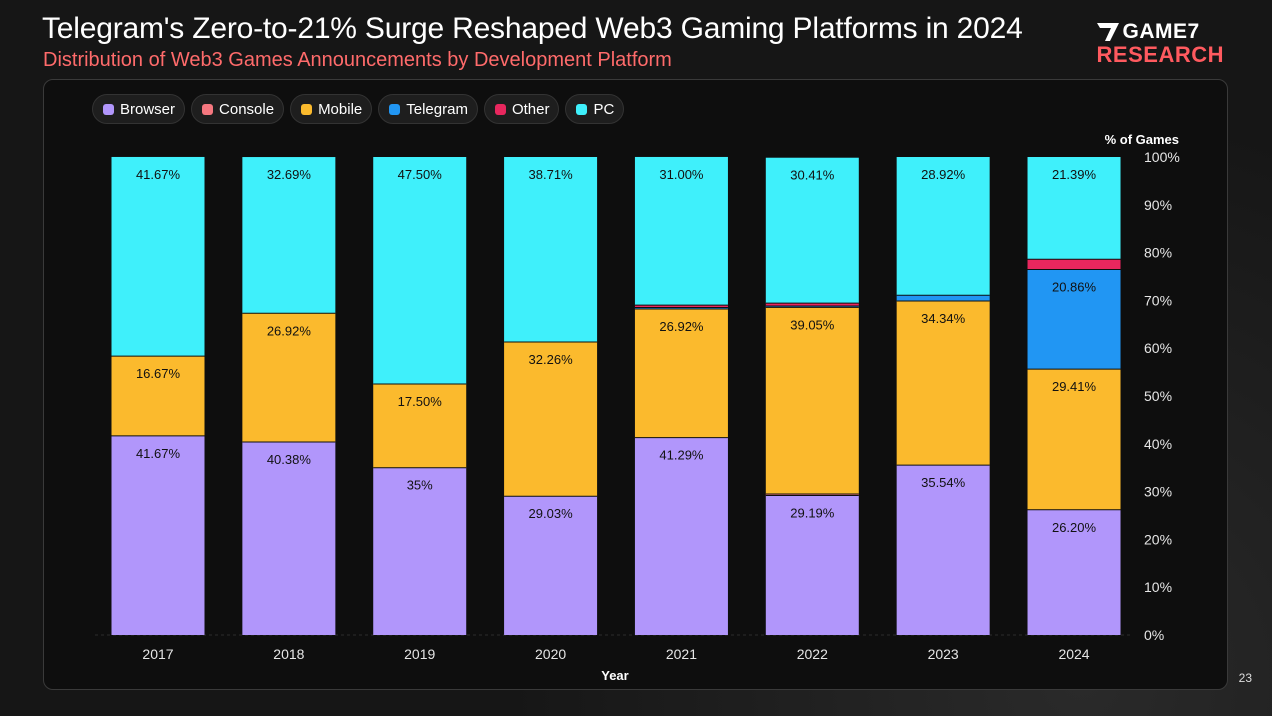 The height and width of the screenshot is (716, 1272). I want to click on legend-label-console: Console, so click(247, 109).